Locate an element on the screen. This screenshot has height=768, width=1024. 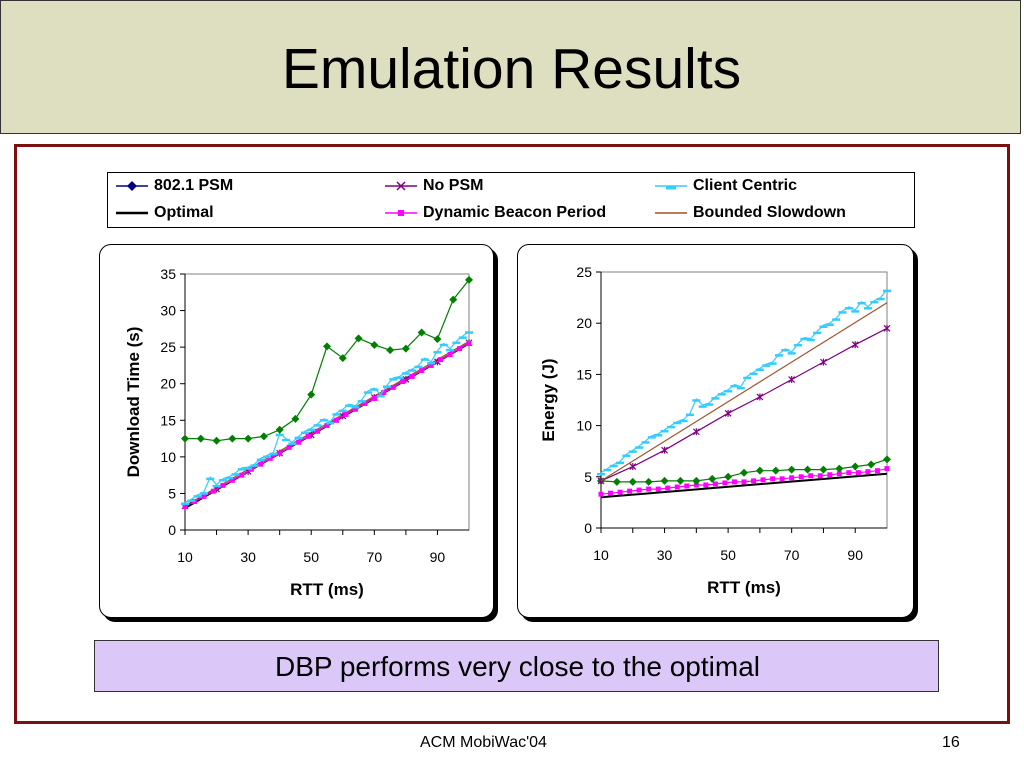
y-tick-label: 10 is located at coordinates (584, 426).